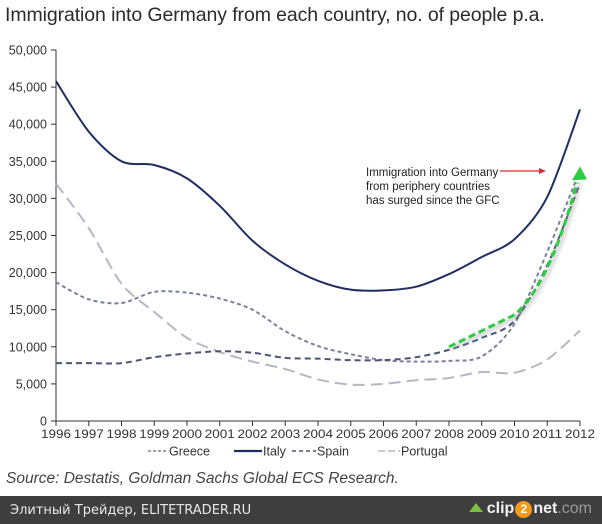 The width and height of the screenshot is (602, 524). I want to click on legend-label-greece: Greece, so click(189, 452).